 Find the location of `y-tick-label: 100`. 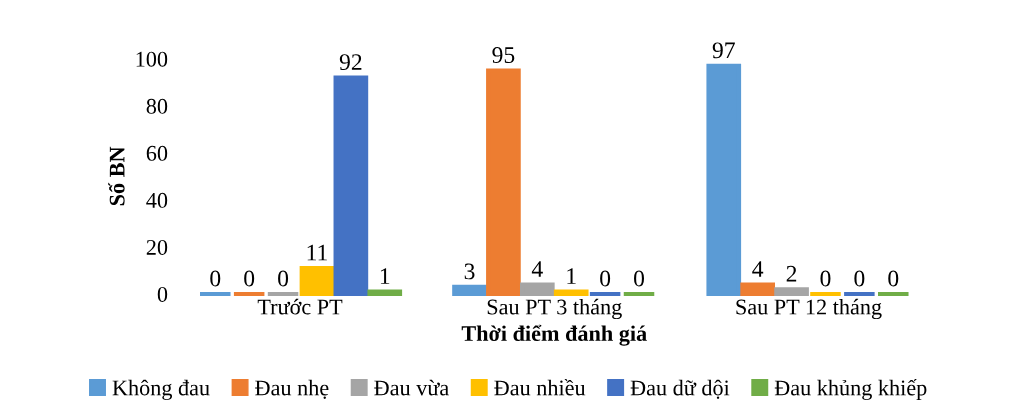

y-tick-label: 100 is located at coordinates (152, 59).